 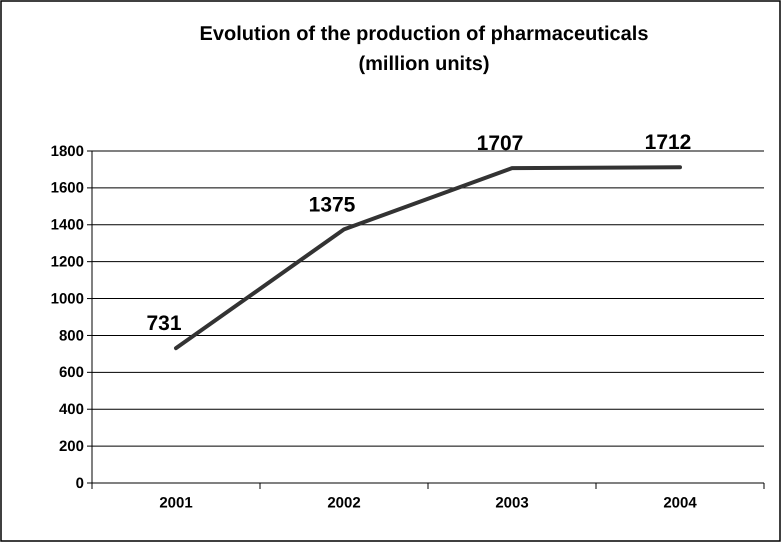 I want to click on x-tick-label: 2003, so click(x=512, y=503).